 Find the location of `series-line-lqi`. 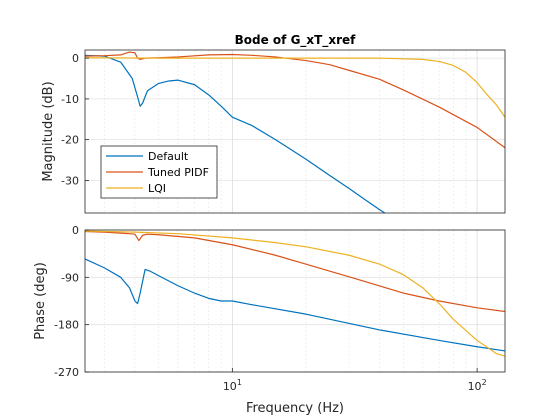

series-line-lqi is located at coordinates (295, 87).